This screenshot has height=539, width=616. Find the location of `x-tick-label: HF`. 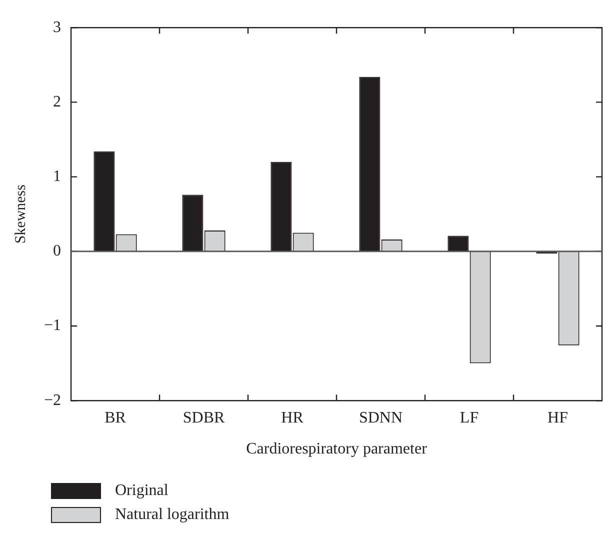

x-tick-label: HF is located at coordinates (558, 417).